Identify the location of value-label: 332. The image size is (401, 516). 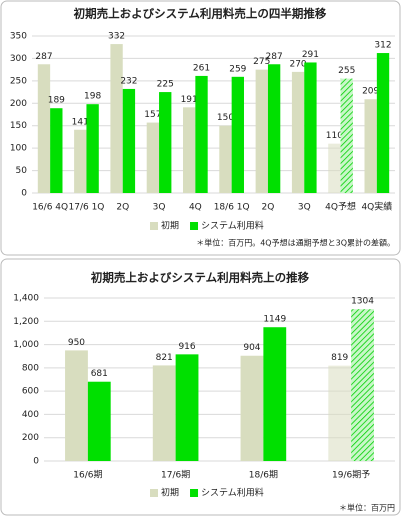
(116, 37).